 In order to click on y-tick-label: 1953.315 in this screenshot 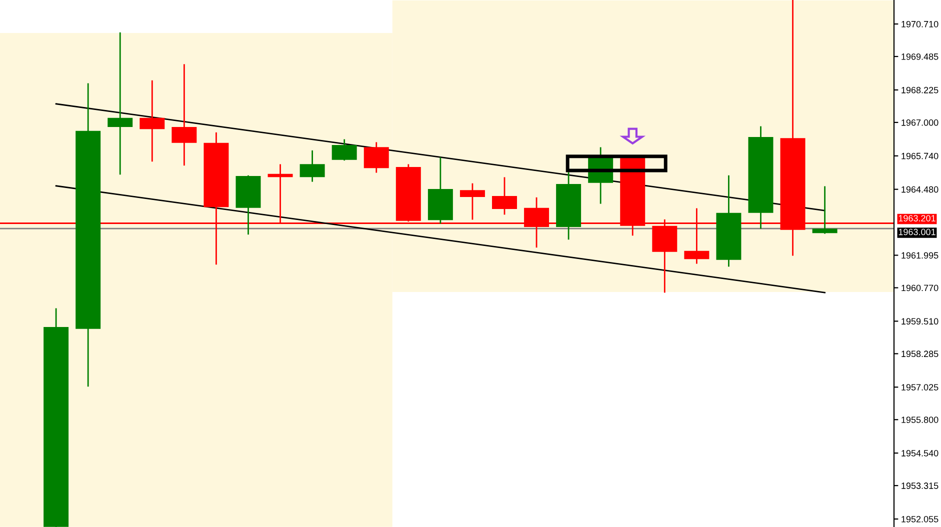, I will do `click(920, 485)`.